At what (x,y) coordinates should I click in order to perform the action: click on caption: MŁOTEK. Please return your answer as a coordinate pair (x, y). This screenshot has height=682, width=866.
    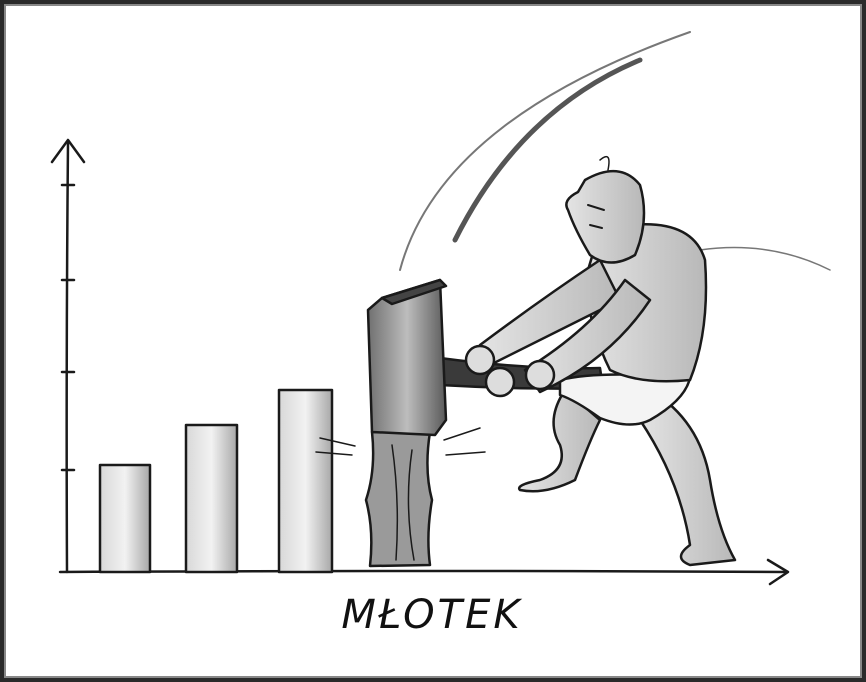
    Looking at the image, I should click on (431, 615).